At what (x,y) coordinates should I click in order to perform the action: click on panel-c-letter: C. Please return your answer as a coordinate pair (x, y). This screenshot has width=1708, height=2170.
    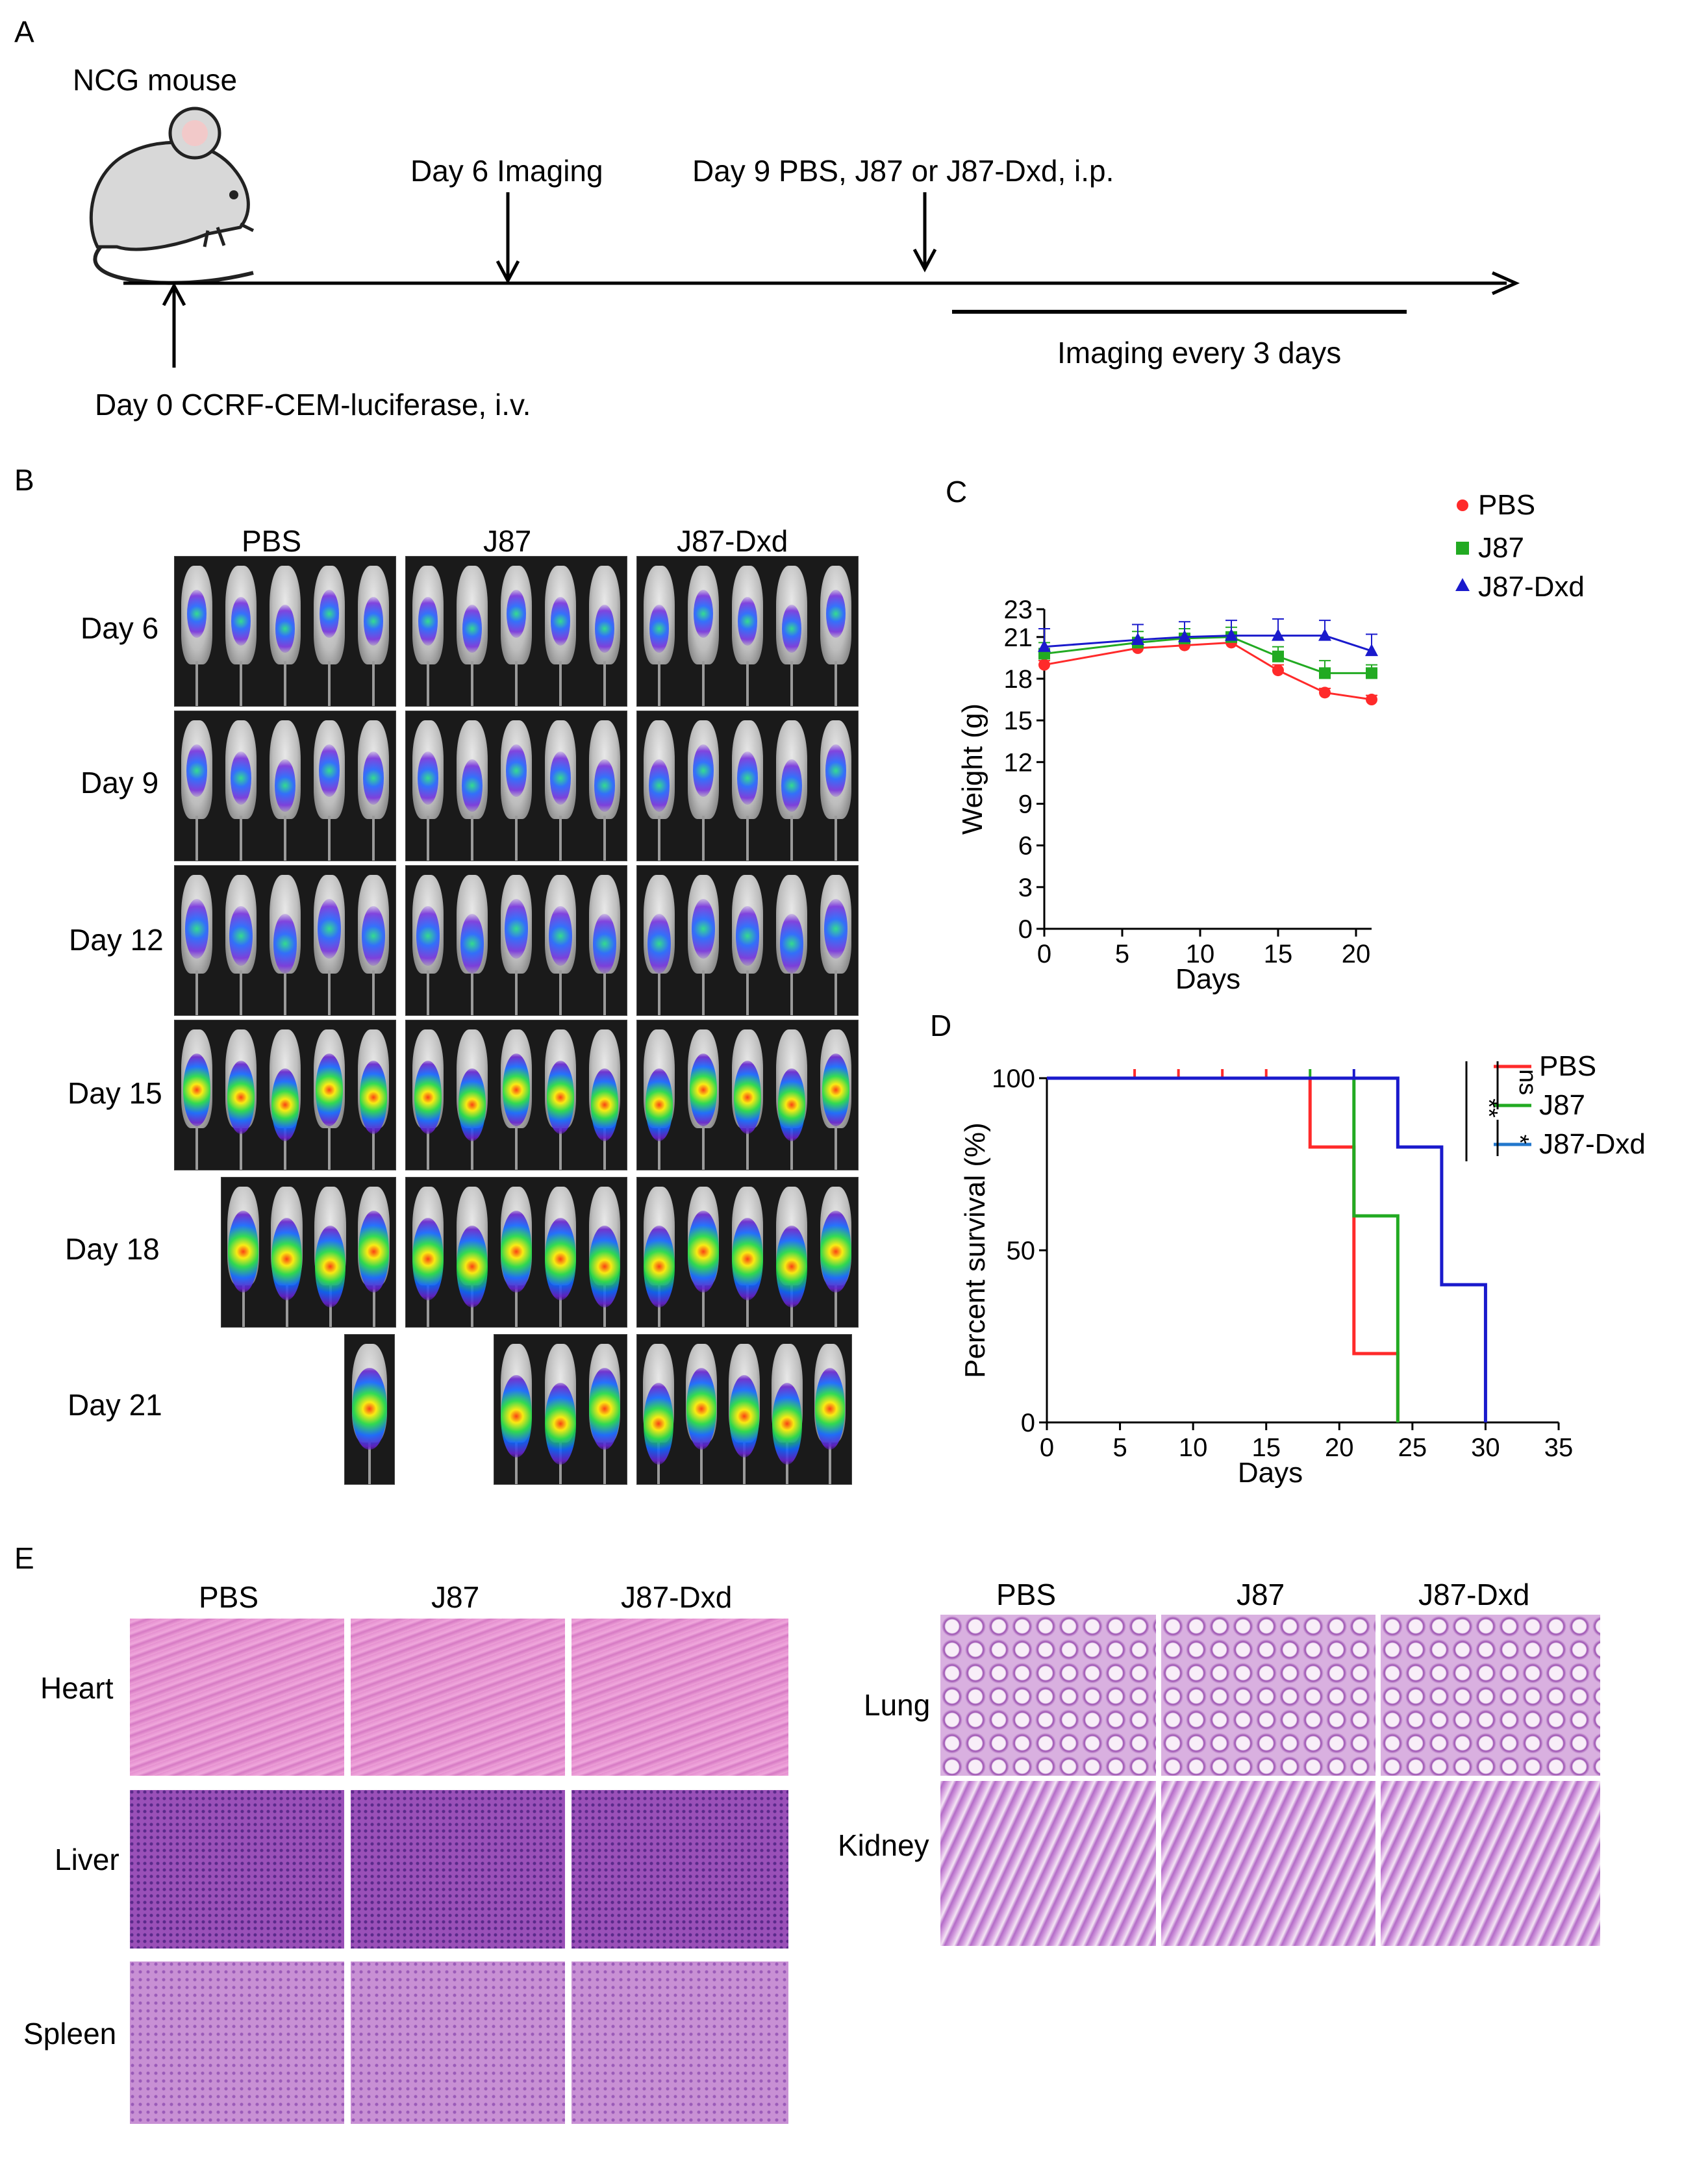
    Looking at the image, I should click on (957, 492).